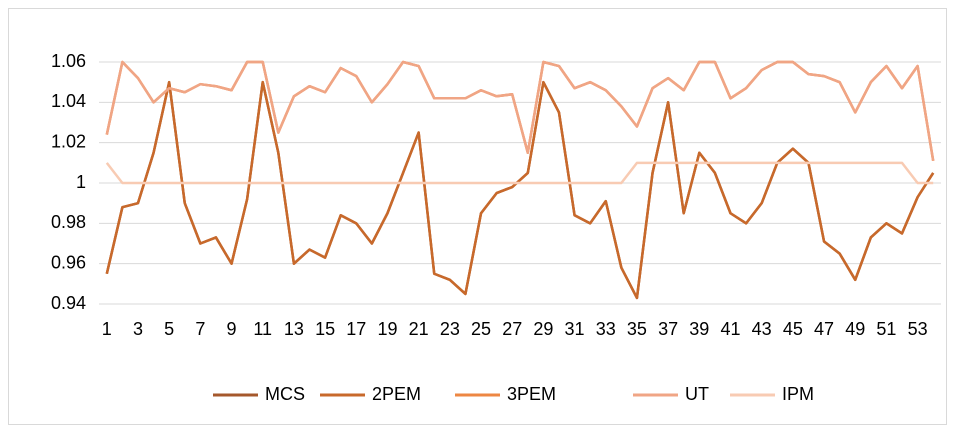  I want to click on x-tick-label: 49, so click(855, 329).